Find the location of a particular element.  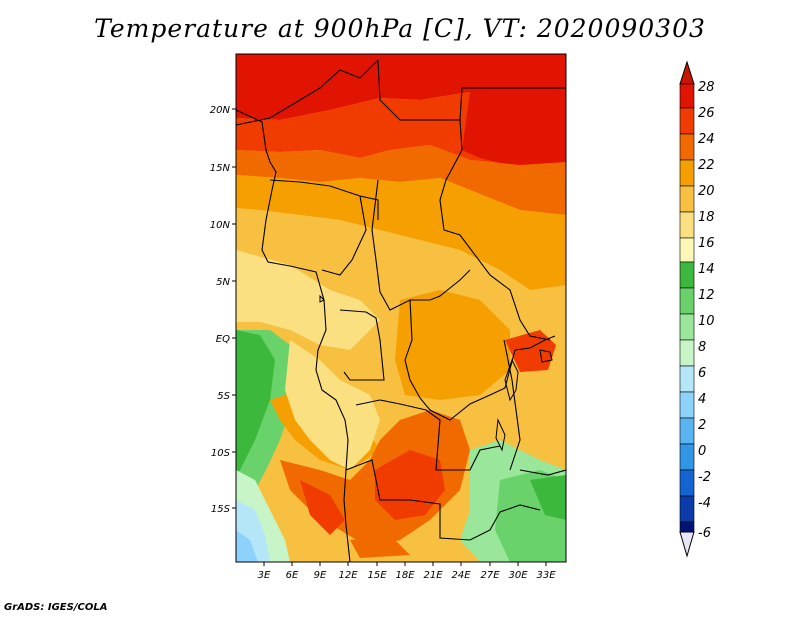

lon-label: 9E is located at coordinates (320, 575).